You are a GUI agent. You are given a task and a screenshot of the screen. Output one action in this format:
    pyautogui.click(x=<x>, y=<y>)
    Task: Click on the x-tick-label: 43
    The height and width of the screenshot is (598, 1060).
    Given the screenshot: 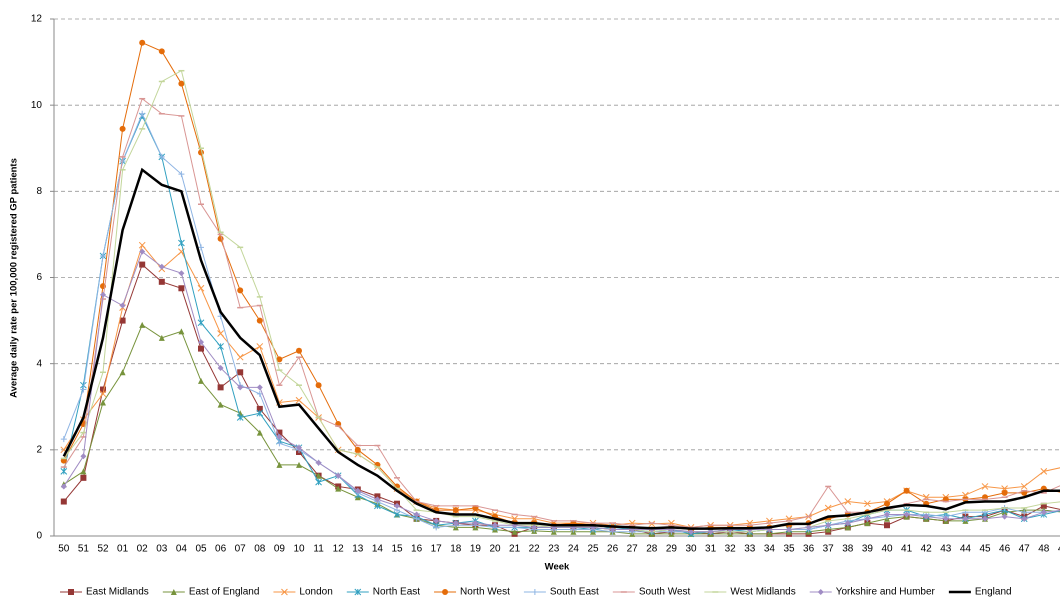 What is the action you would take?
    pyautogui.click(x=946, y=549)
    